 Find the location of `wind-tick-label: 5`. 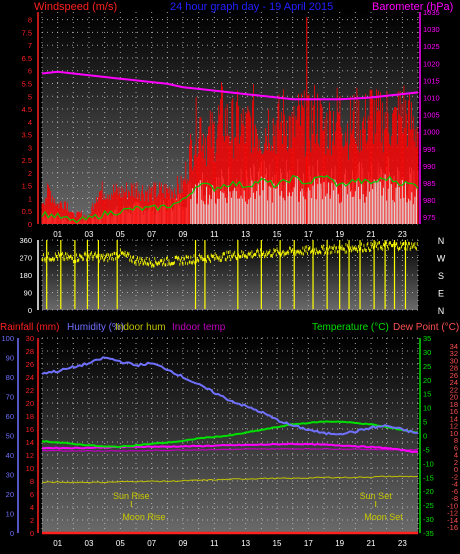

wind-tick-label: 5 is located at coordinates (30, 96).